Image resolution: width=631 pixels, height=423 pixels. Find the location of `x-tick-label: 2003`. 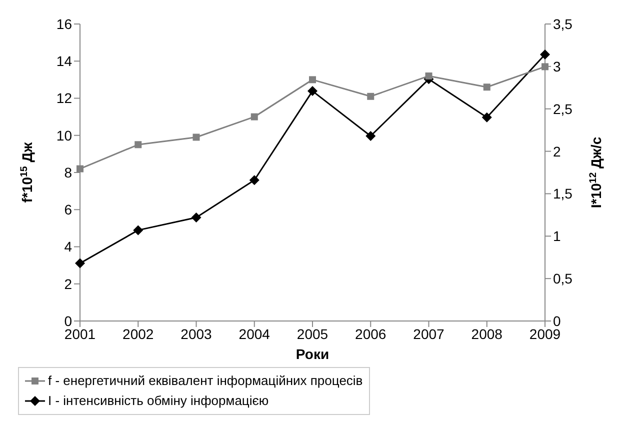

x-tick-label: 2003 is located at coordinates (196, 334).